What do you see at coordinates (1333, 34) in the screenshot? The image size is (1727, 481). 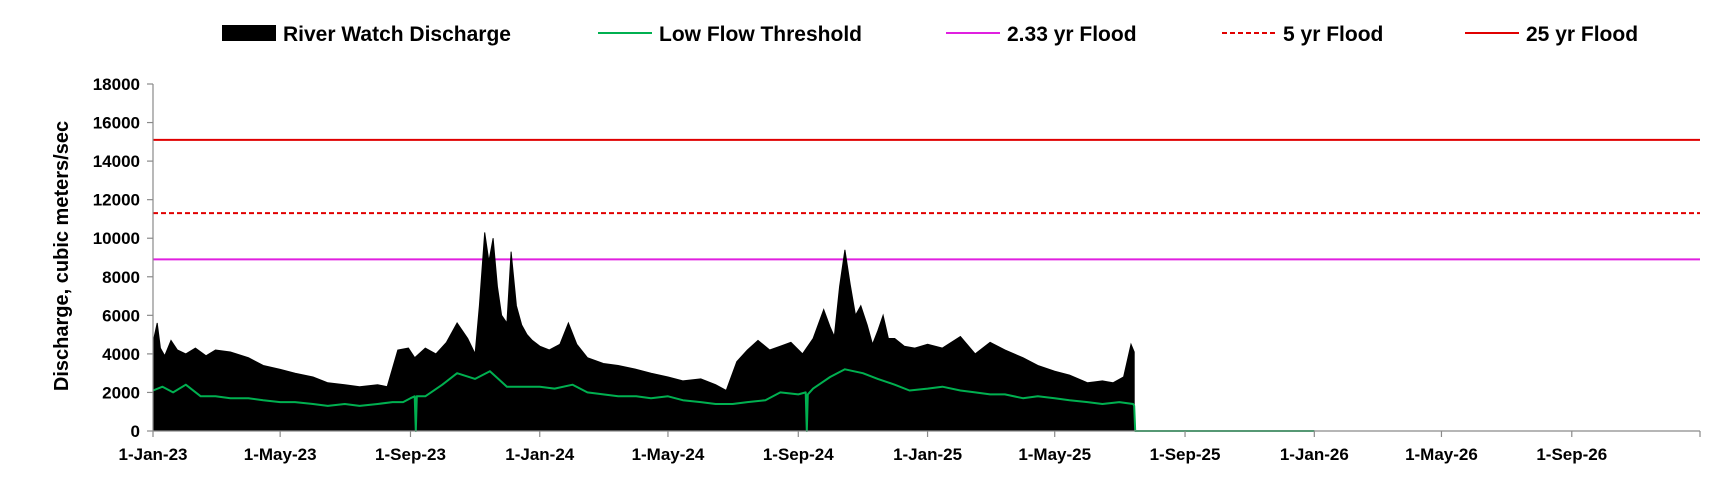 I see `legend-label: 5 yr Flood` at bounding box center [1333, 34].